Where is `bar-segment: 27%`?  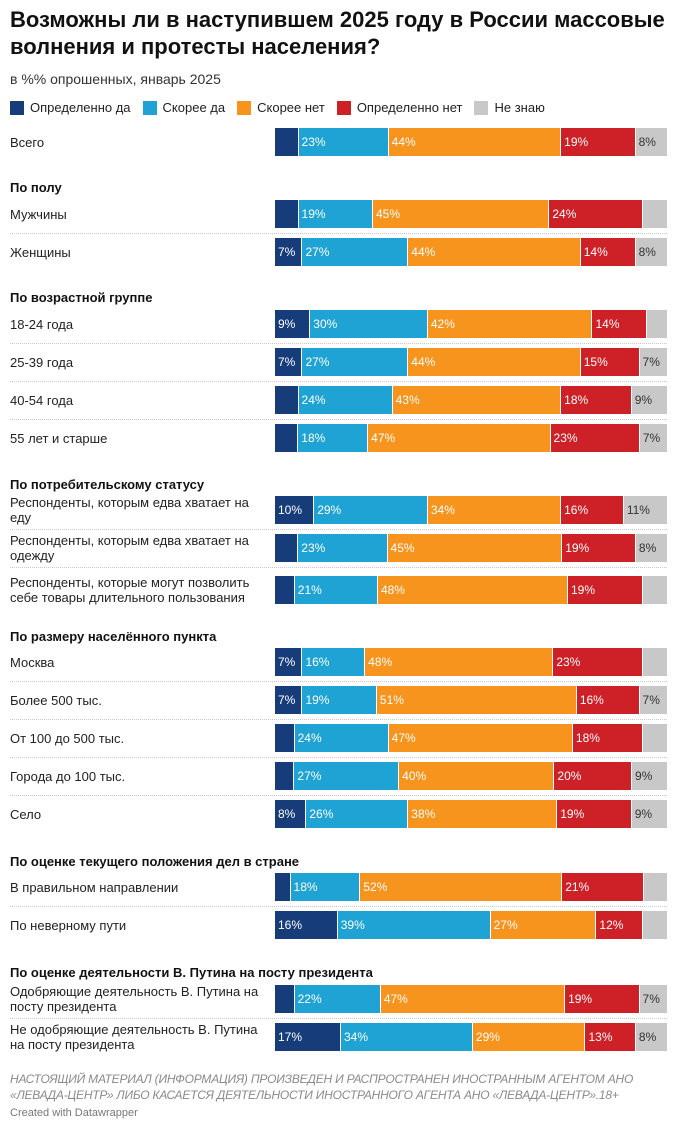 bar-segment: 27% is located at coordinates (347, 776).